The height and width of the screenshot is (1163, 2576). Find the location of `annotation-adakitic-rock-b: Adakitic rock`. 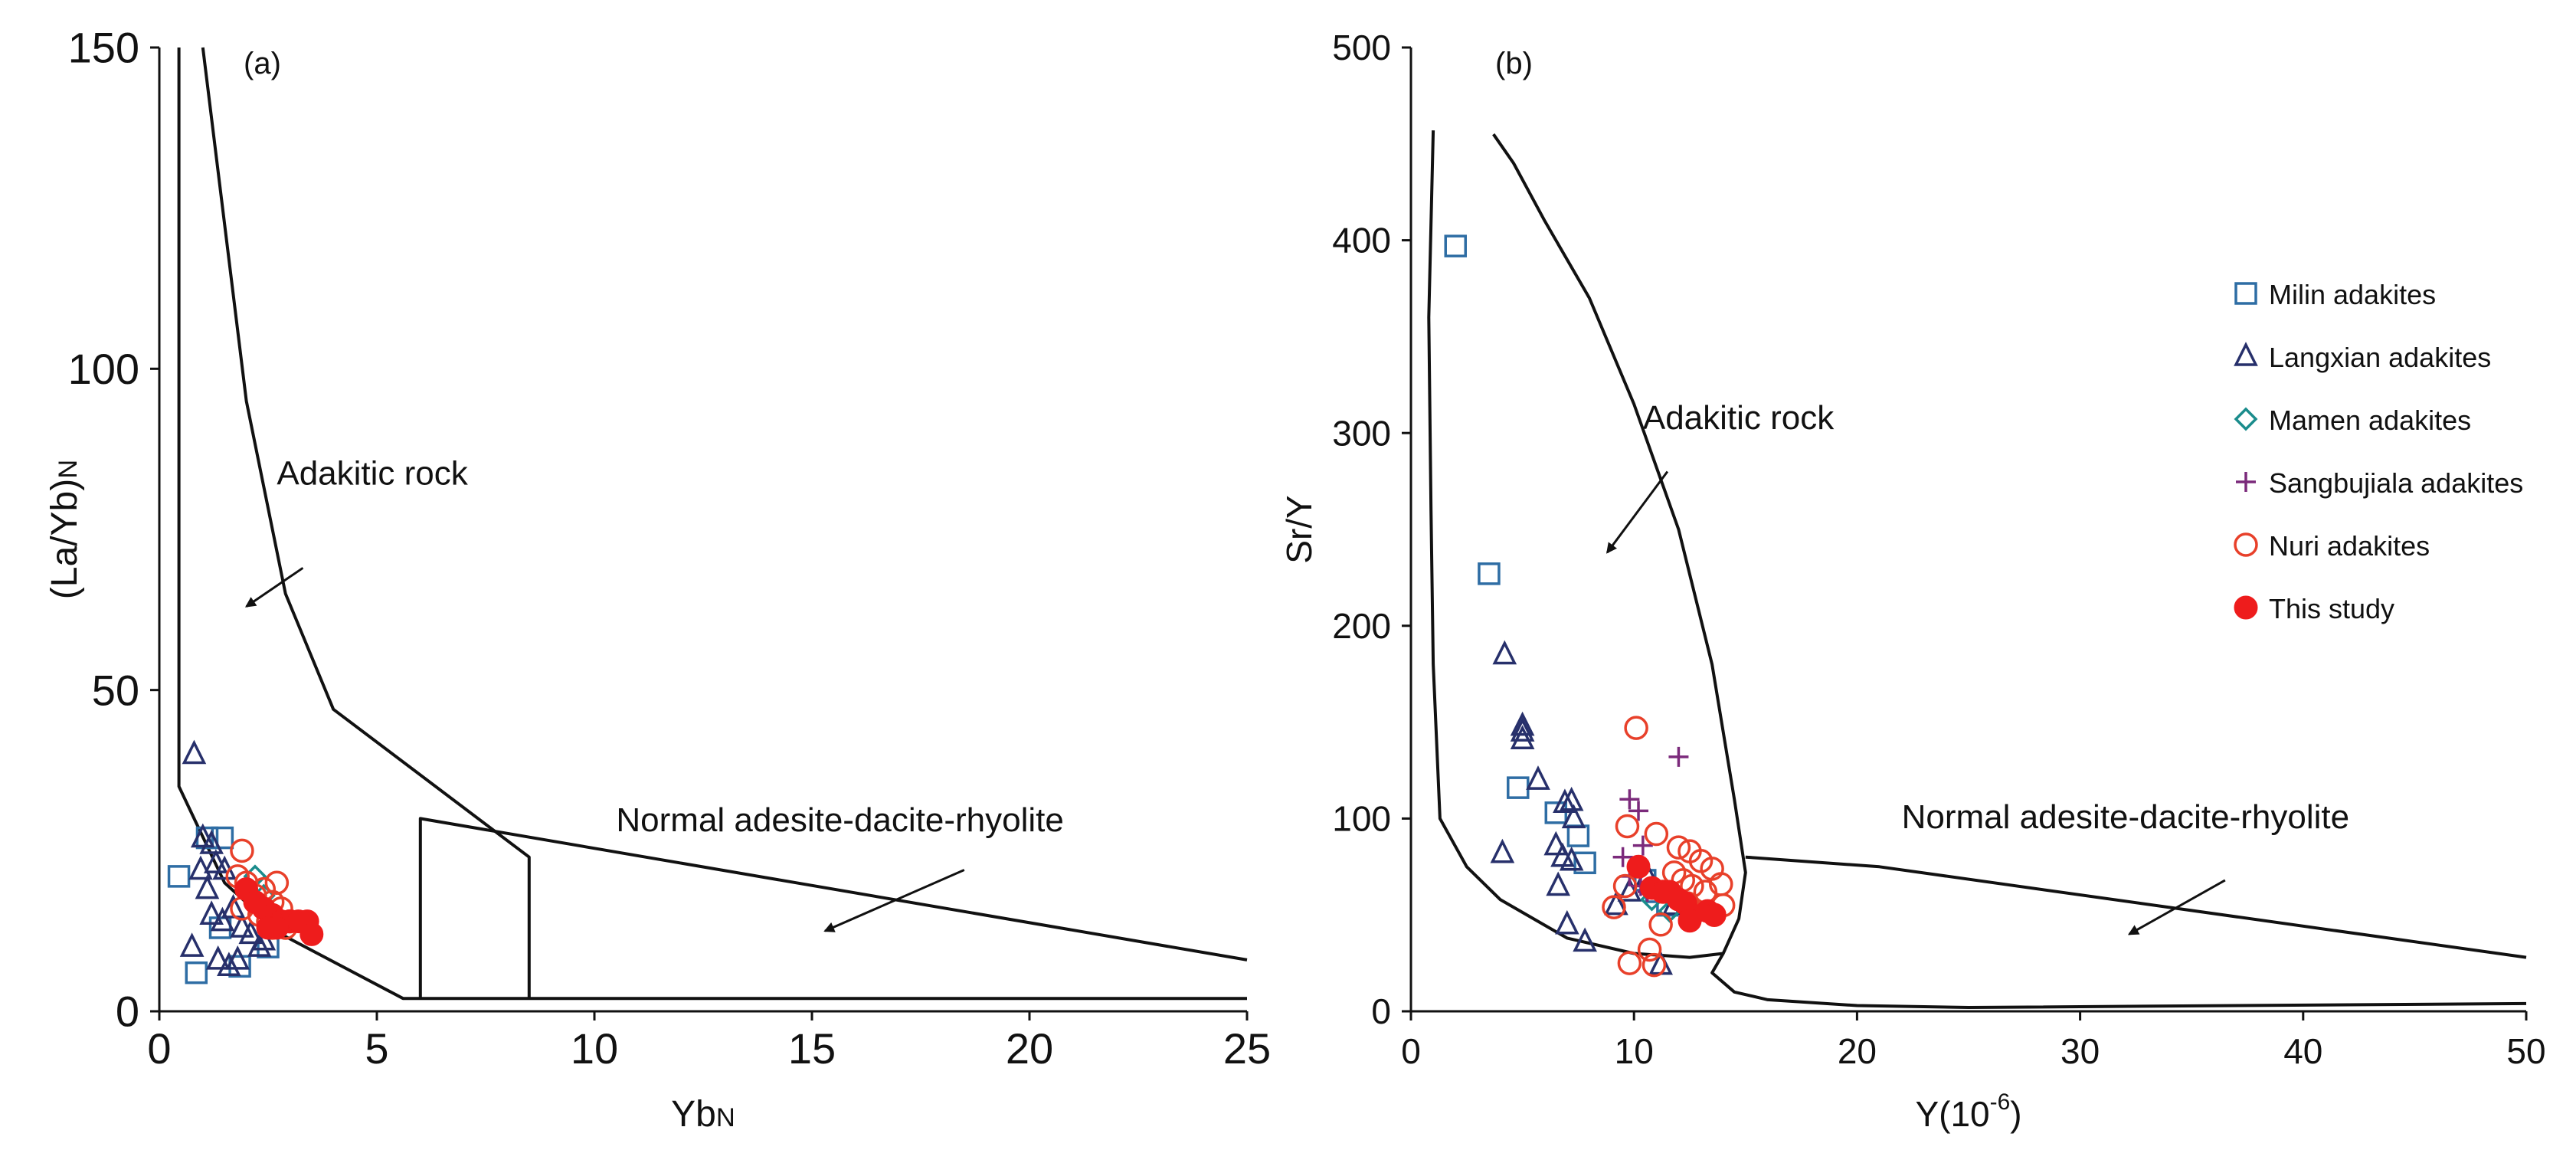

annotation-adakitic-rock-b: Adakitic rock is located at coordinates (1739, 418).